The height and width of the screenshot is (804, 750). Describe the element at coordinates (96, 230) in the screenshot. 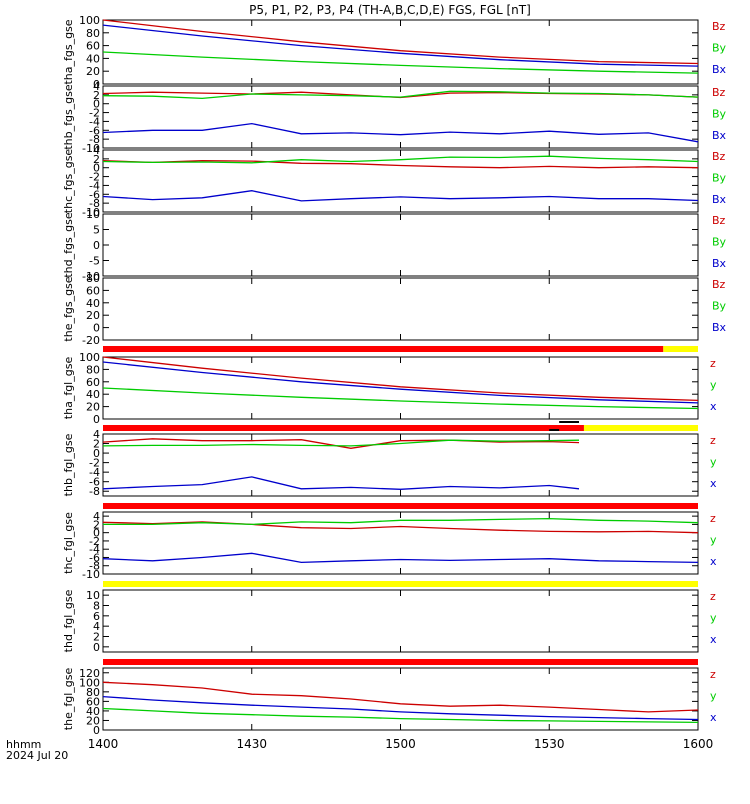

I see `y-tick-label: 5` at that location.